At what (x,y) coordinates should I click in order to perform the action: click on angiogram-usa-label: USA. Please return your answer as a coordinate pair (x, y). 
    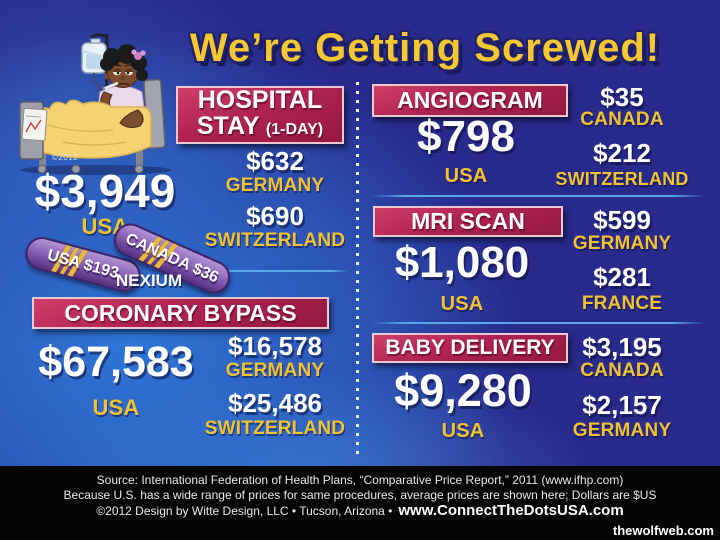
    Looking at the image, I should click on (466, 176).